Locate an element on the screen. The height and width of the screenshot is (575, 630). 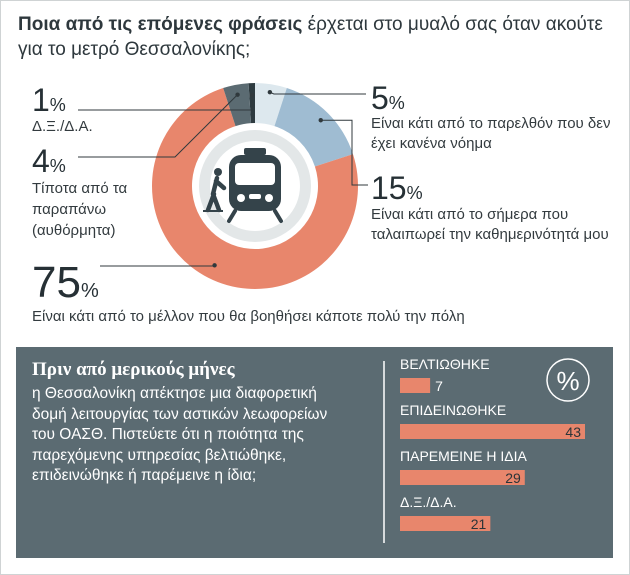
pct-past: 5% is located at coordinates (388, 98).